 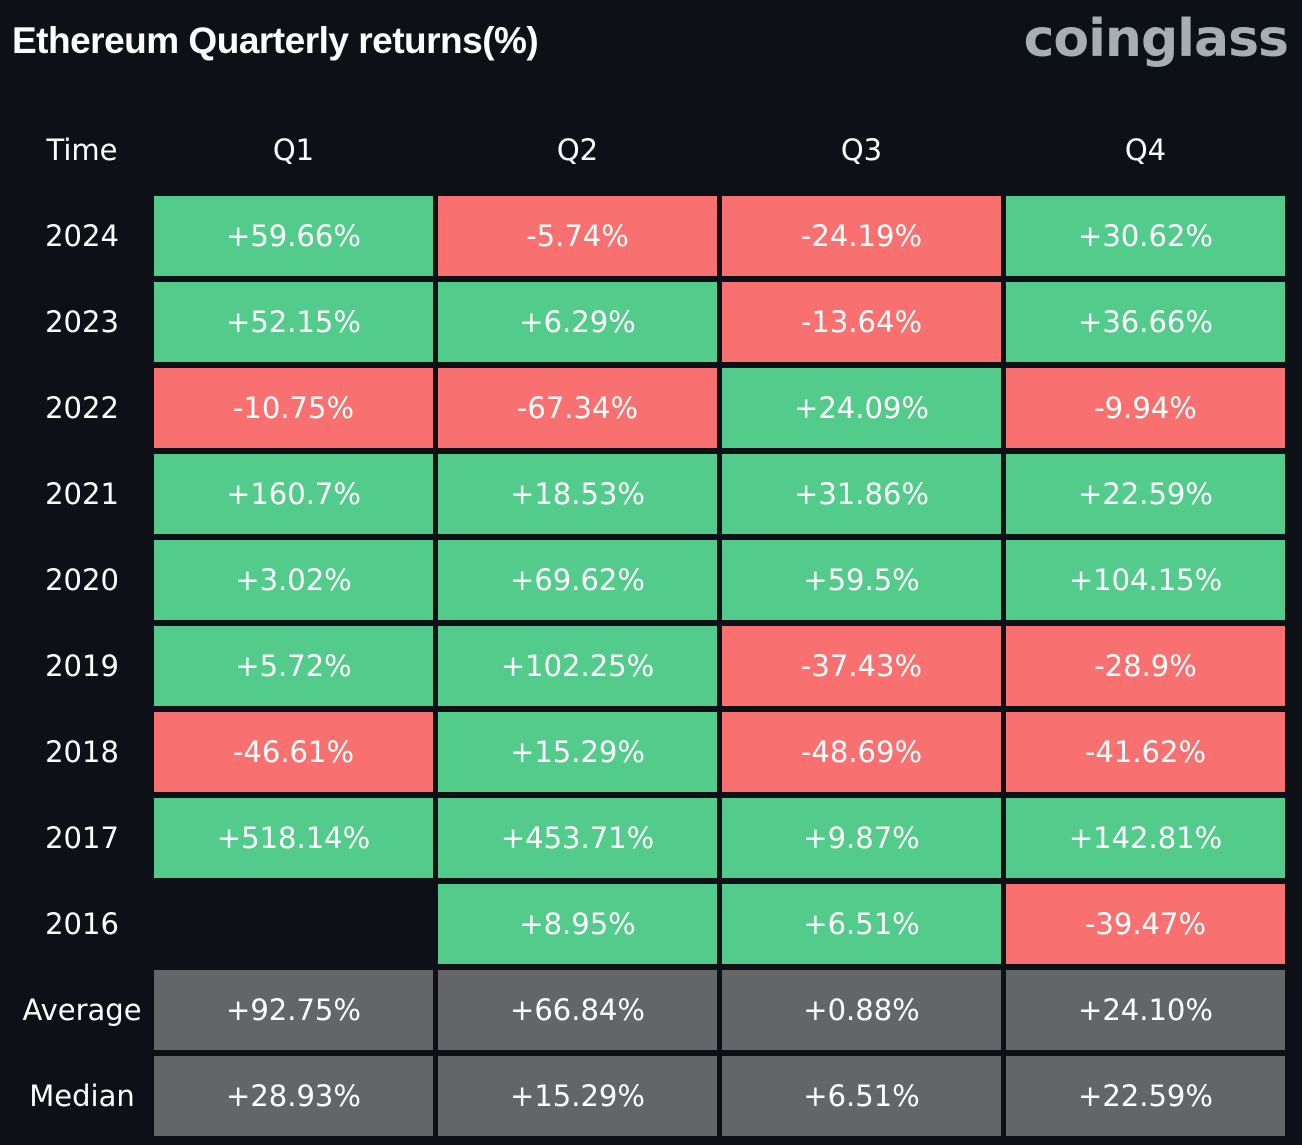 What do you see at coordinates (293, 1010) in the screenshot?
I see `summary-cell: +92.75%` at bounding box center [293, 1010].